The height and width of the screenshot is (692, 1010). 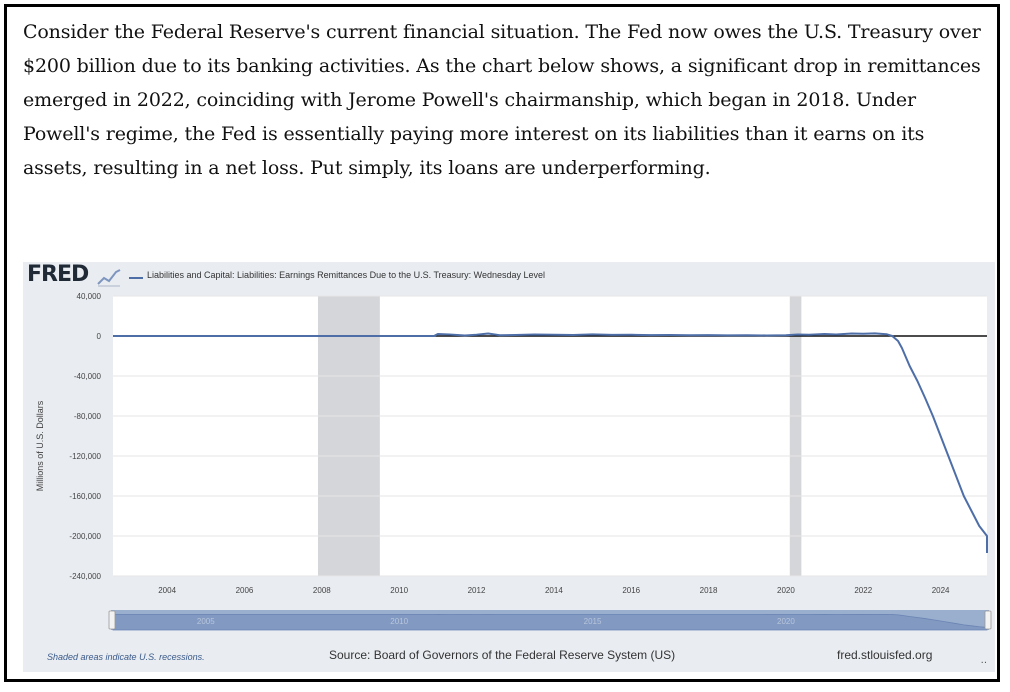 What do you see at coordinates (88, 376) in the screenshot?
I see `y-tick-label-2: -40,000` at bounding box center [88, 376].